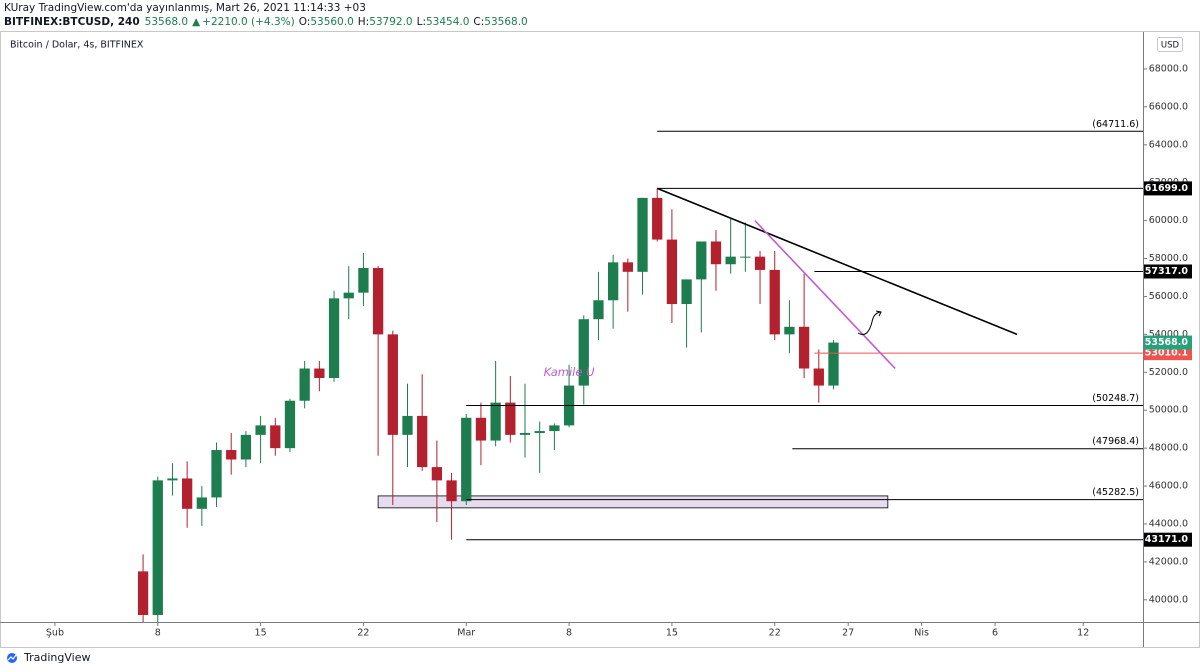 The height and width of the screenshot is (672, 1200). What do you see at coordinates (447, 22) in the screenshot?
I see `ohlc-value: 53454.0` at bounding box center [447, 22].